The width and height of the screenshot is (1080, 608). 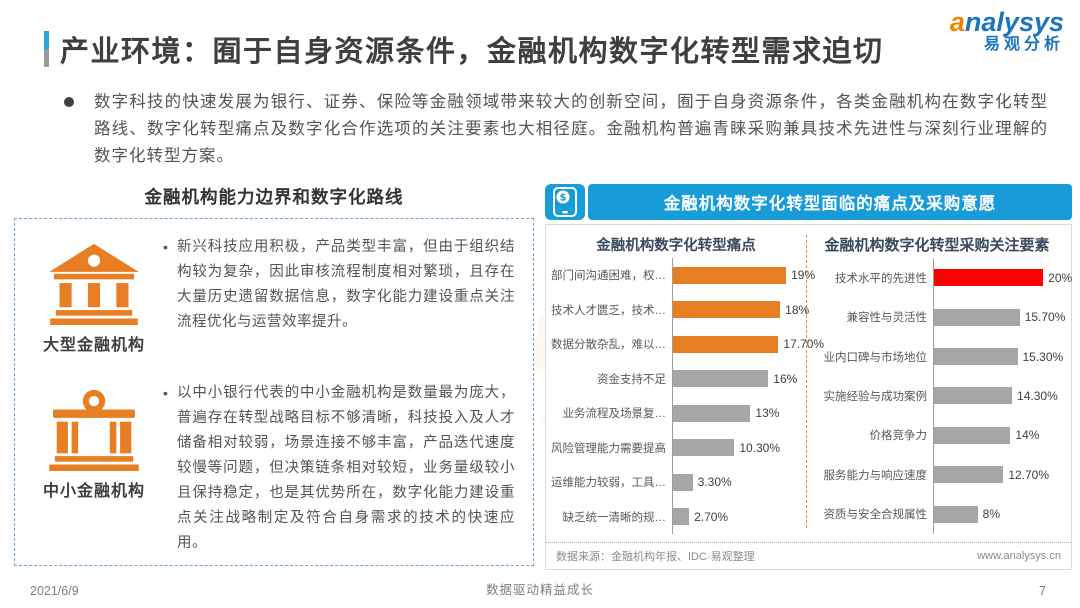 I want to click on data-source-note: 数据来源：金融机构年报、IDC·易观整理, so click(x=655, y=557).